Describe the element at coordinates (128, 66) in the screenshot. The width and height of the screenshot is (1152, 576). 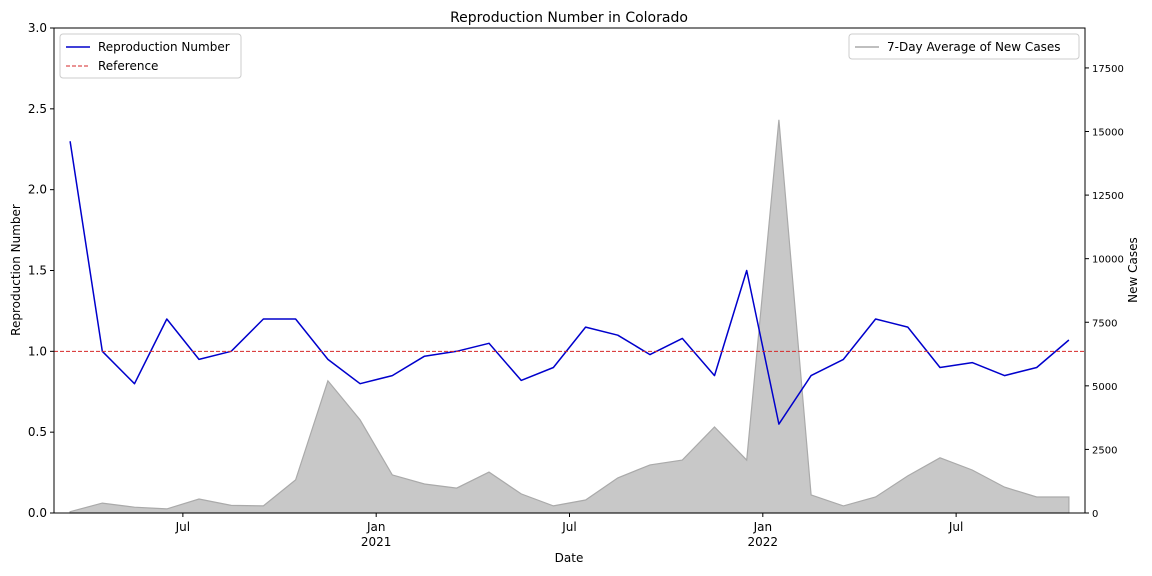
I see `legend-label: Reference` at that location.